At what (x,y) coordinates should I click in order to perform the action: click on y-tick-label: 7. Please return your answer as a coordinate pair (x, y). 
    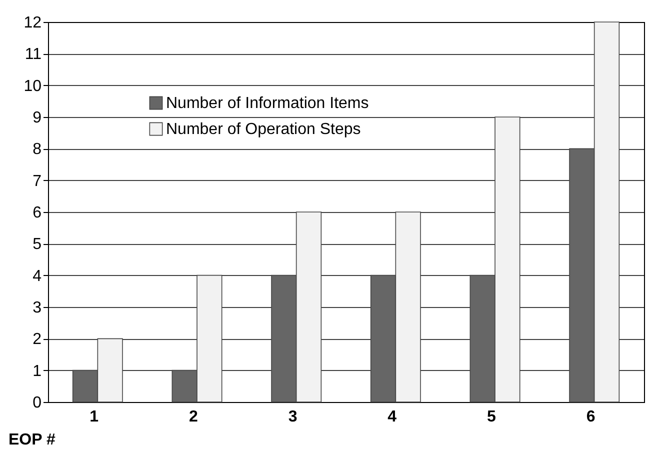
    Looking at the image, I should click on (37, 181).